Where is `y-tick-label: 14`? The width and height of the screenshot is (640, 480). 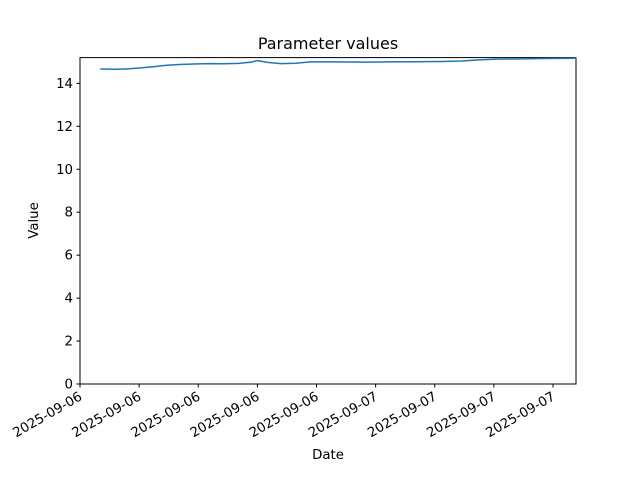 y-tick-label: 14 is located at coordinates (64, 84).